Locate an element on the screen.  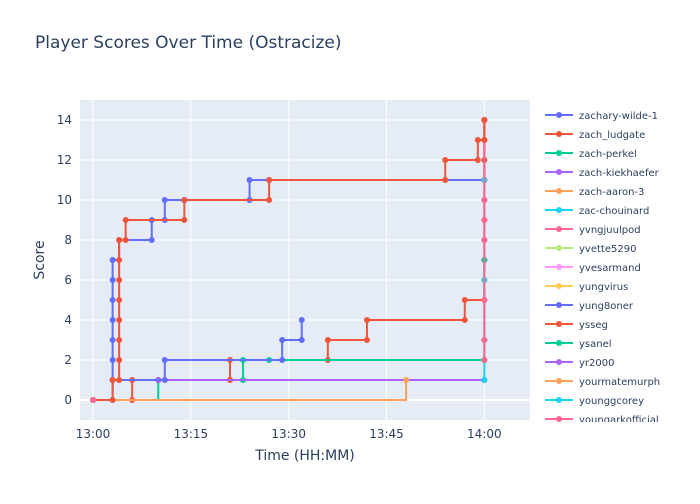
legend-item: yung8oner is located at coordinates (589, 306).